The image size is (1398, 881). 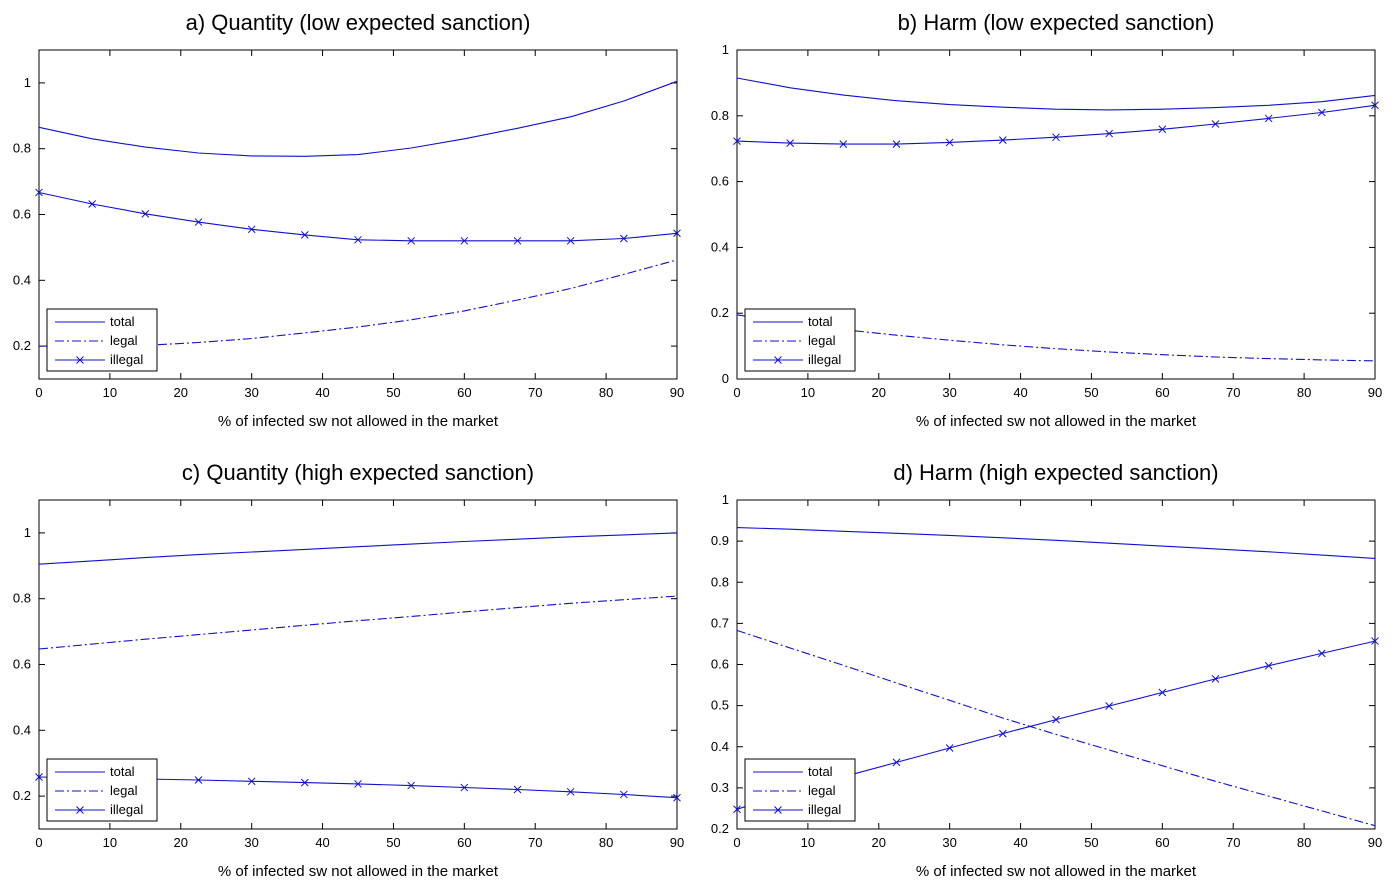 What do you see at coordinates (725, 378) in the screenshot?
I see `y-tick-label: 0` at bounding box center [725, 378].